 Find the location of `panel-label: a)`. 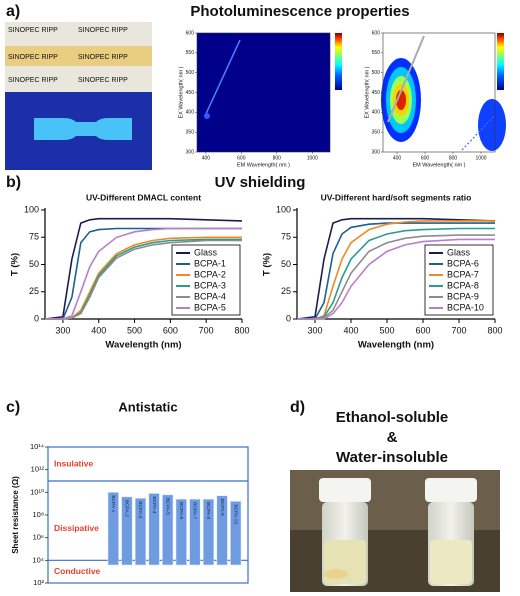

panel-label: a) is located at coordinates (13, 11).